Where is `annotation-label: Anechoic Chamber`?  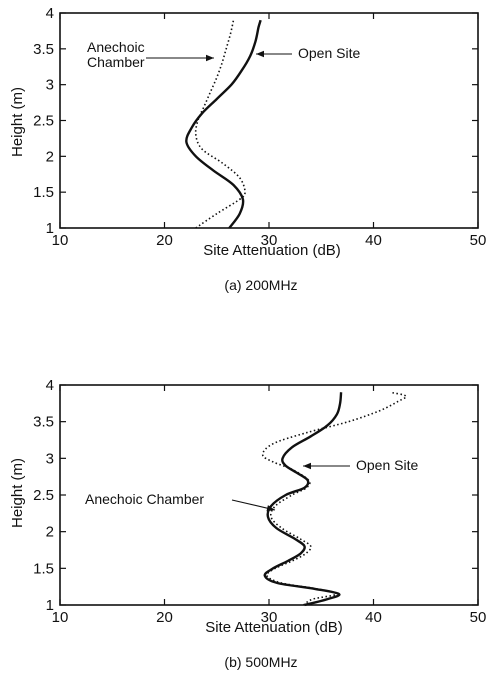 annotation-label: Anechoic Chamber is located at coordinates (144, 499).